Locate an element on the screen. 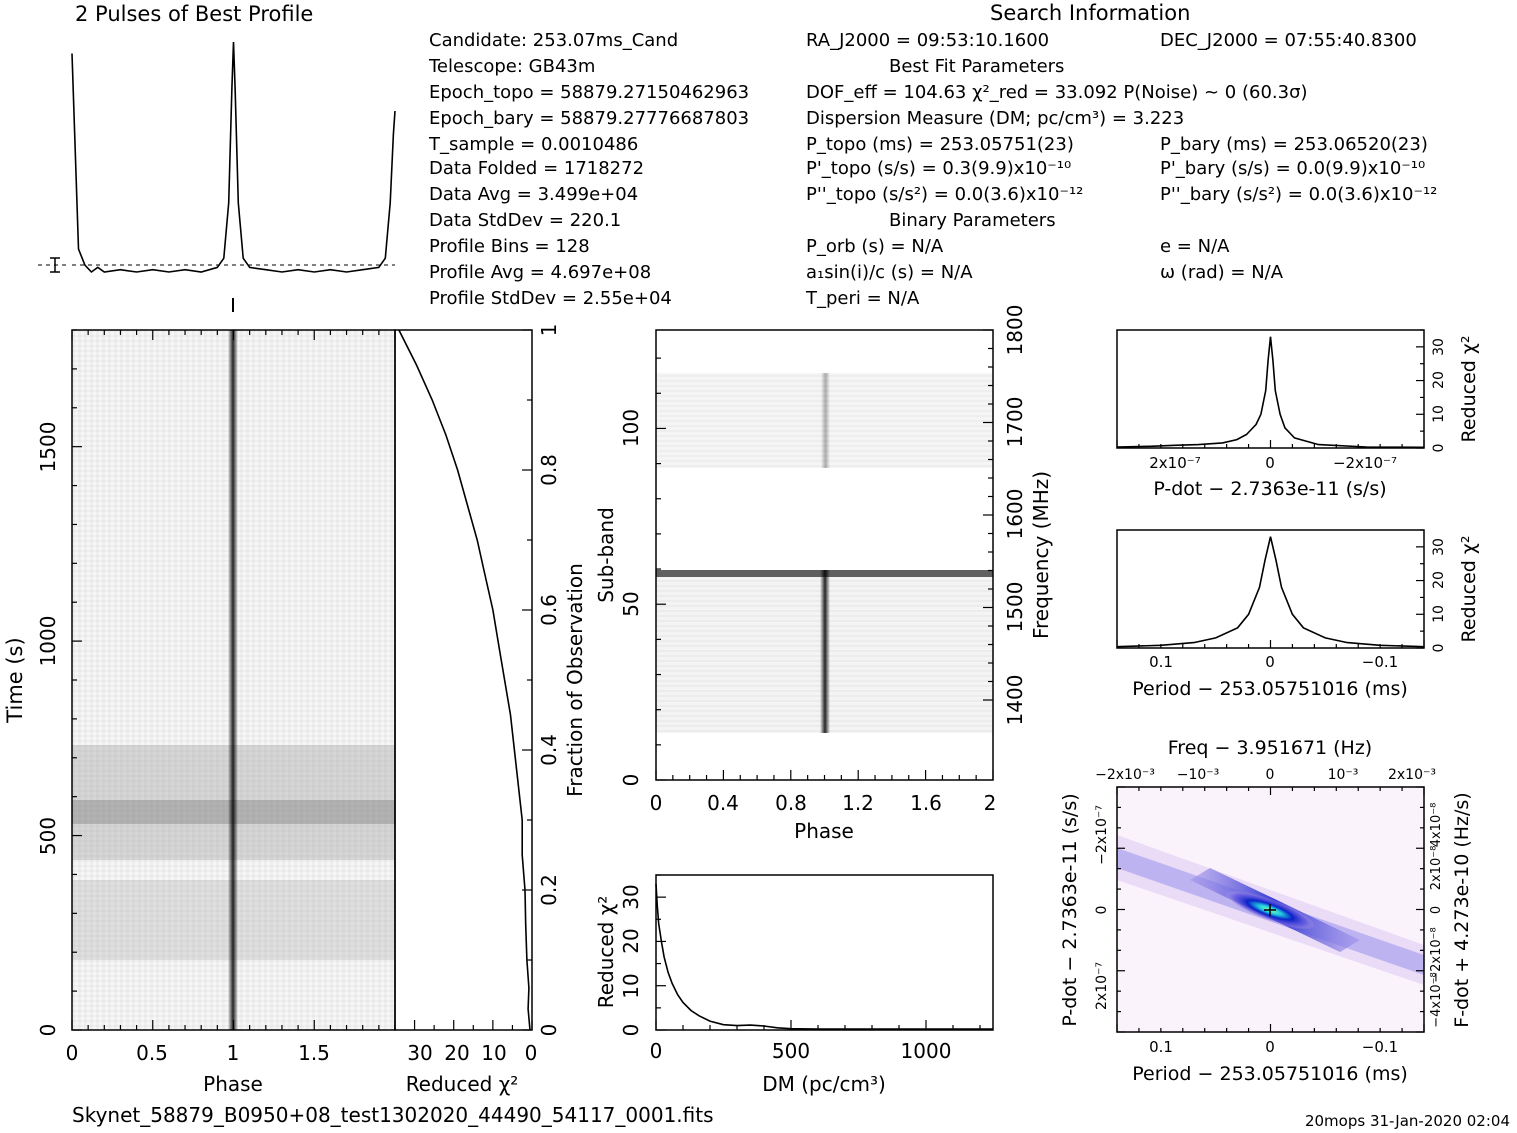  chi2-fraction-frame is located at coordinates (463, 680).